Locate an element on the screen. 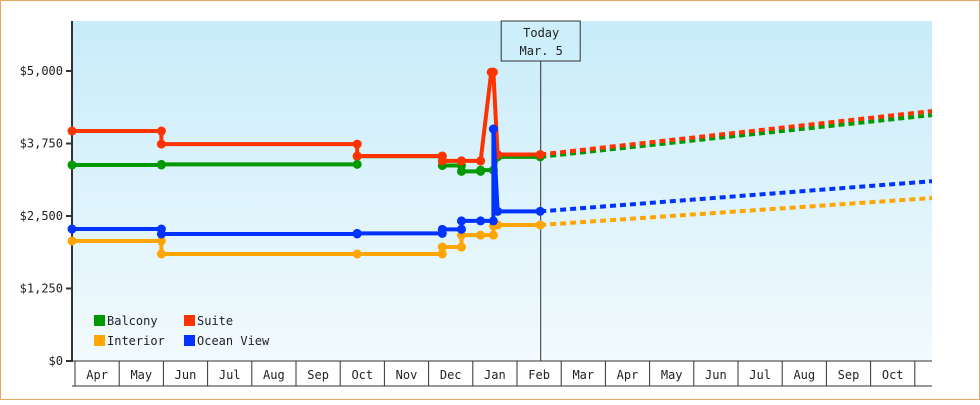  series-interior is located at coordinates (500, 227).